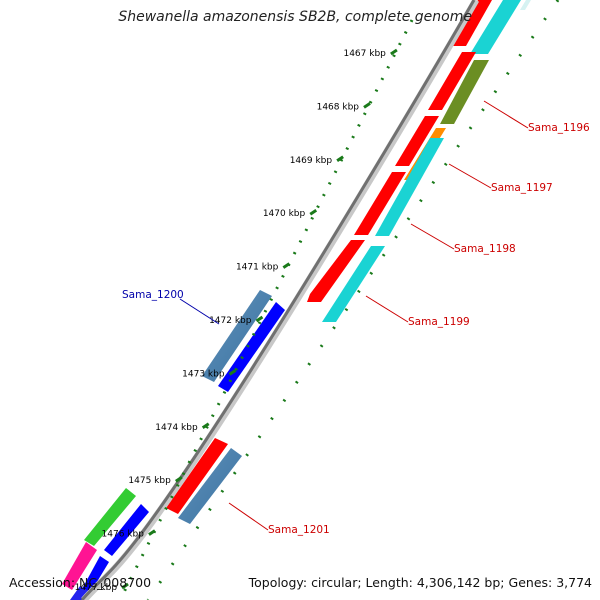 The image size is (600, 600). What do you see at coordinates (439, 322) in the screenshot?
I see `gene-label: Sama_1199` at bounding box center [439, 322].